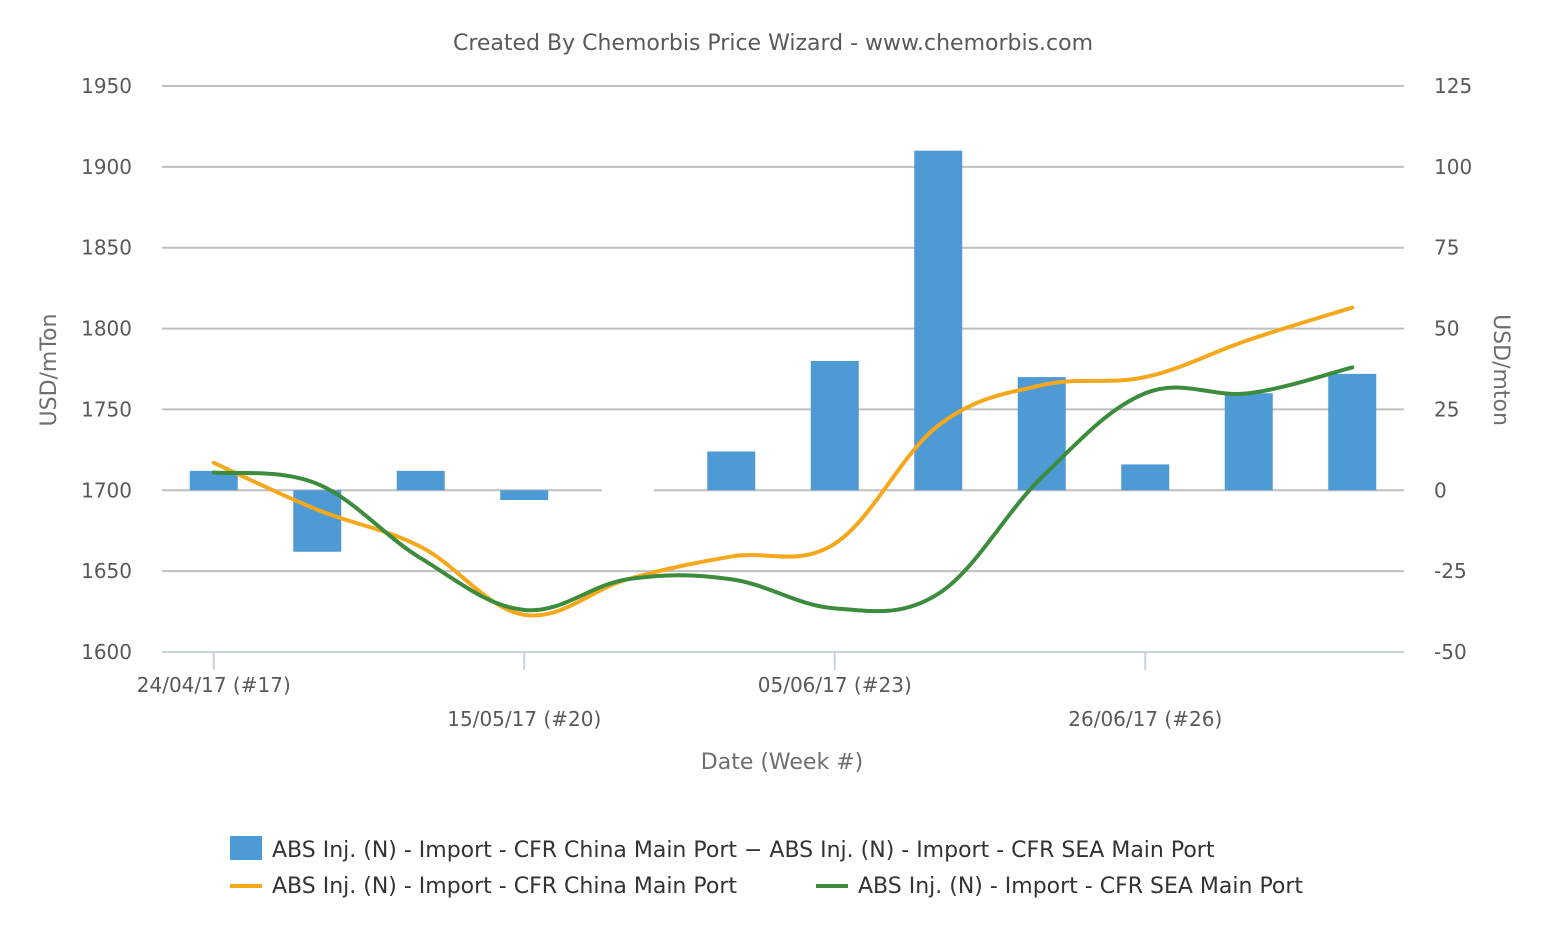 The width and height of the screenshot is (1552, 930). Describe the element at coordinates (1446, 329) in the screenshot. I see `y-right-tick-label: 50` at that location.